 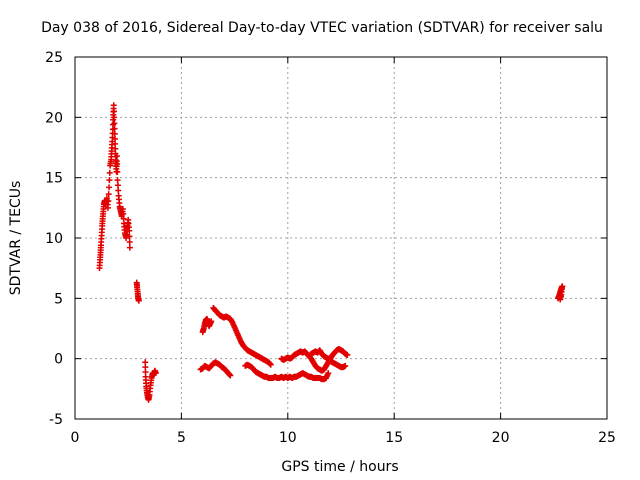 I want to click on x-tick-label: 25, so click(x=607, y=438).